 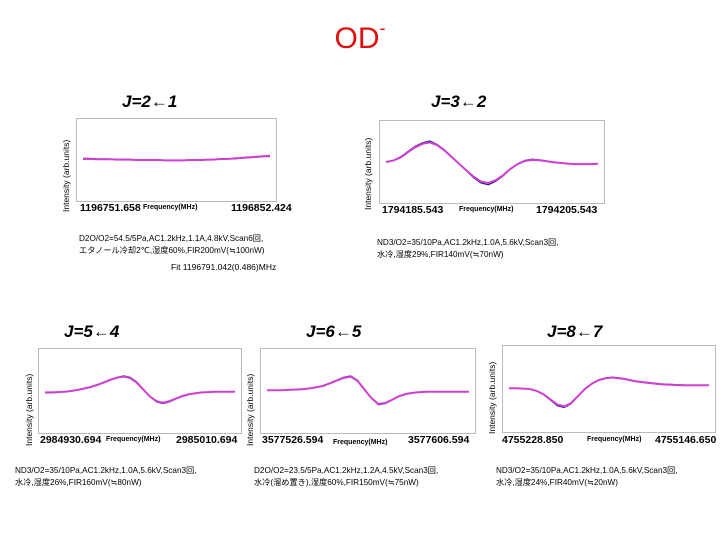 What do you see at coordinates (413, 210) in the screenshot?
I see `x-tick-min: 1794185.543` at bounding box center [413, 210].